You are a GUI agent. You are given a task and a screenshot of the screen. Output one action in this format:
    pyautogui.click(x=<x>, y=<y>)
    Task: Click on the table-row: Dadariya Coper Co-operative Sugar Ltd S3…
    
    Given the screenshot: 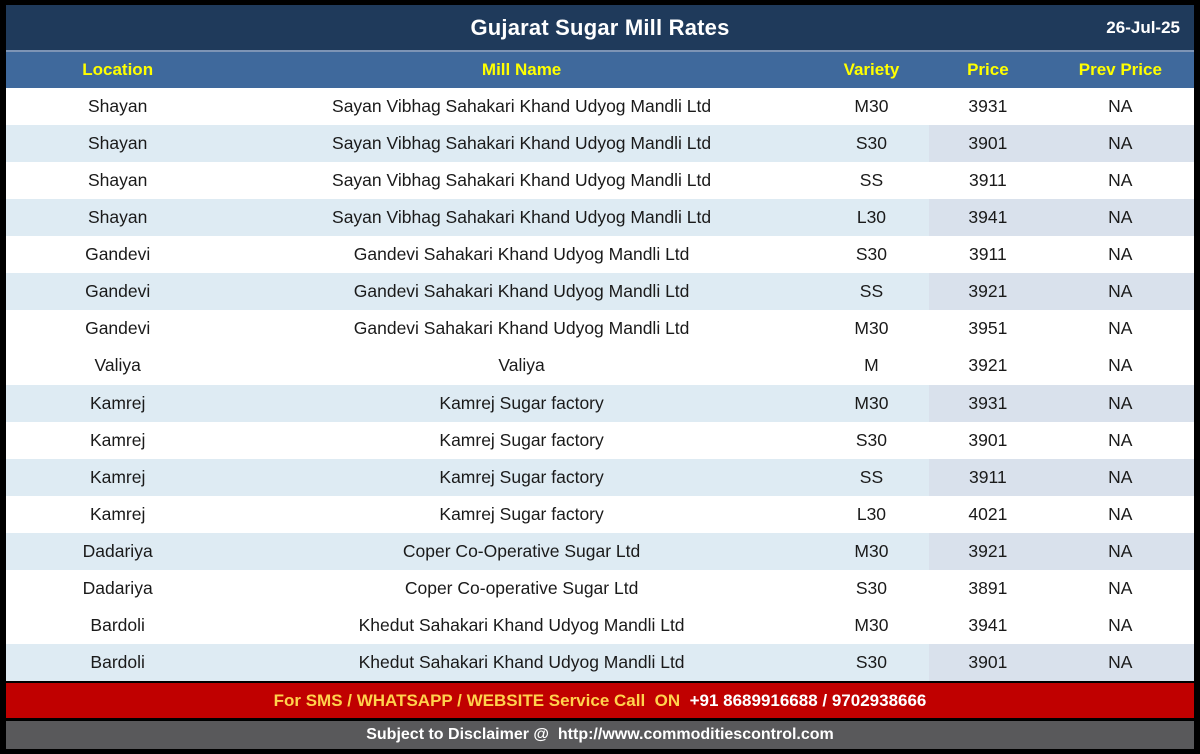 What is the action you would take?
    pyautogui.click(x=600, y=588)
    